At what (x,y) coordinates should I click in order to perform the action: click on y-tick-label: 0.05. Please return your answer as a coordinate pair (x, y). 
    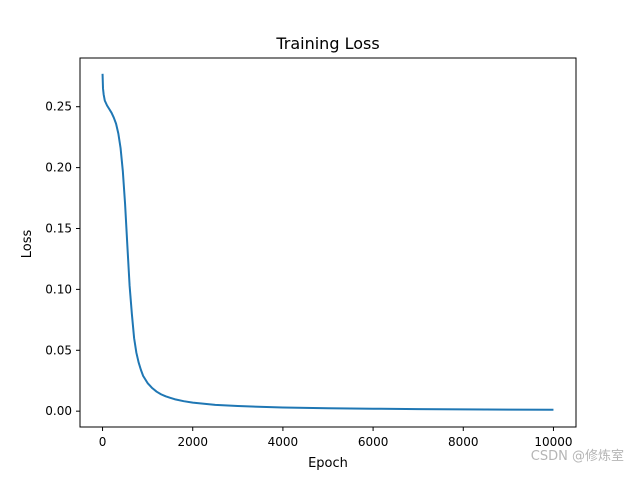
    Looking at the image, I should click on (58, 350).